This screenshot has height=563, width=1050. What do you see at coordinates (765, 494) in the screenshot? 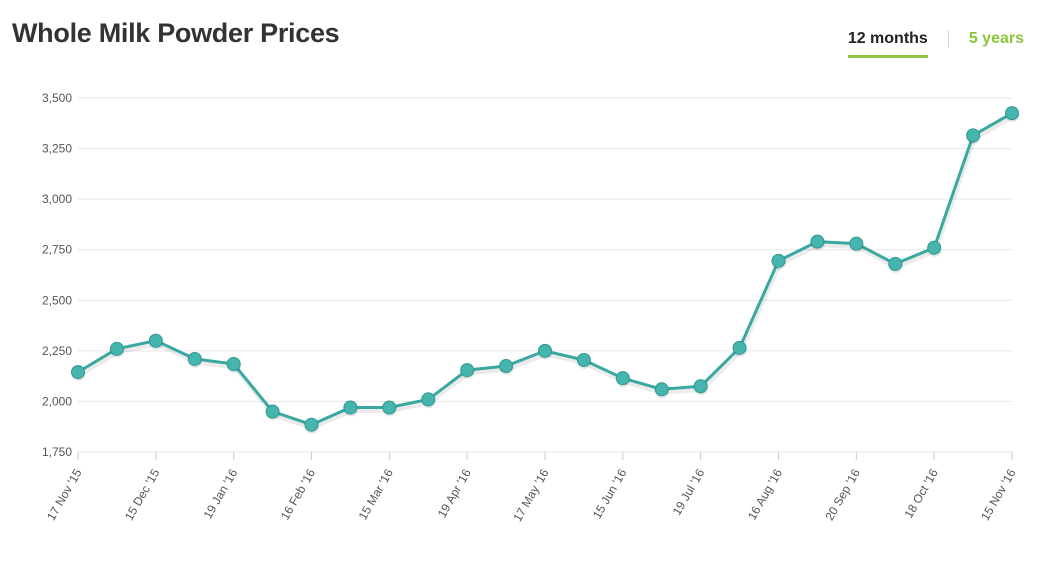
I see `x-tick-label: 16 Aug '16` at bounding box center [765, 494].